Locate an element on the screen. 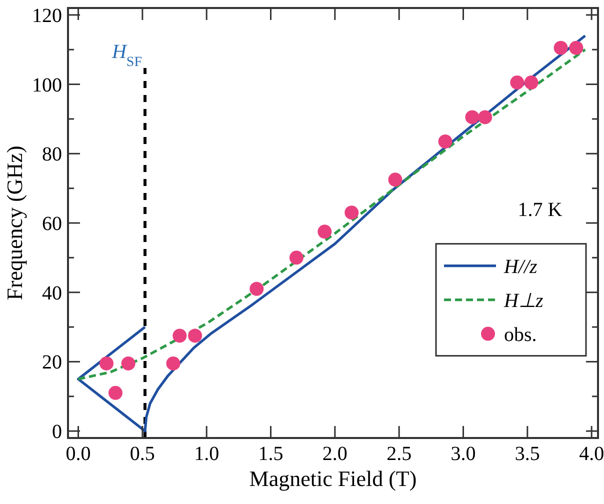 The width and height of the screenshot is (604, 504). y-tick-label: 0 is located at coordinates (57, 432).